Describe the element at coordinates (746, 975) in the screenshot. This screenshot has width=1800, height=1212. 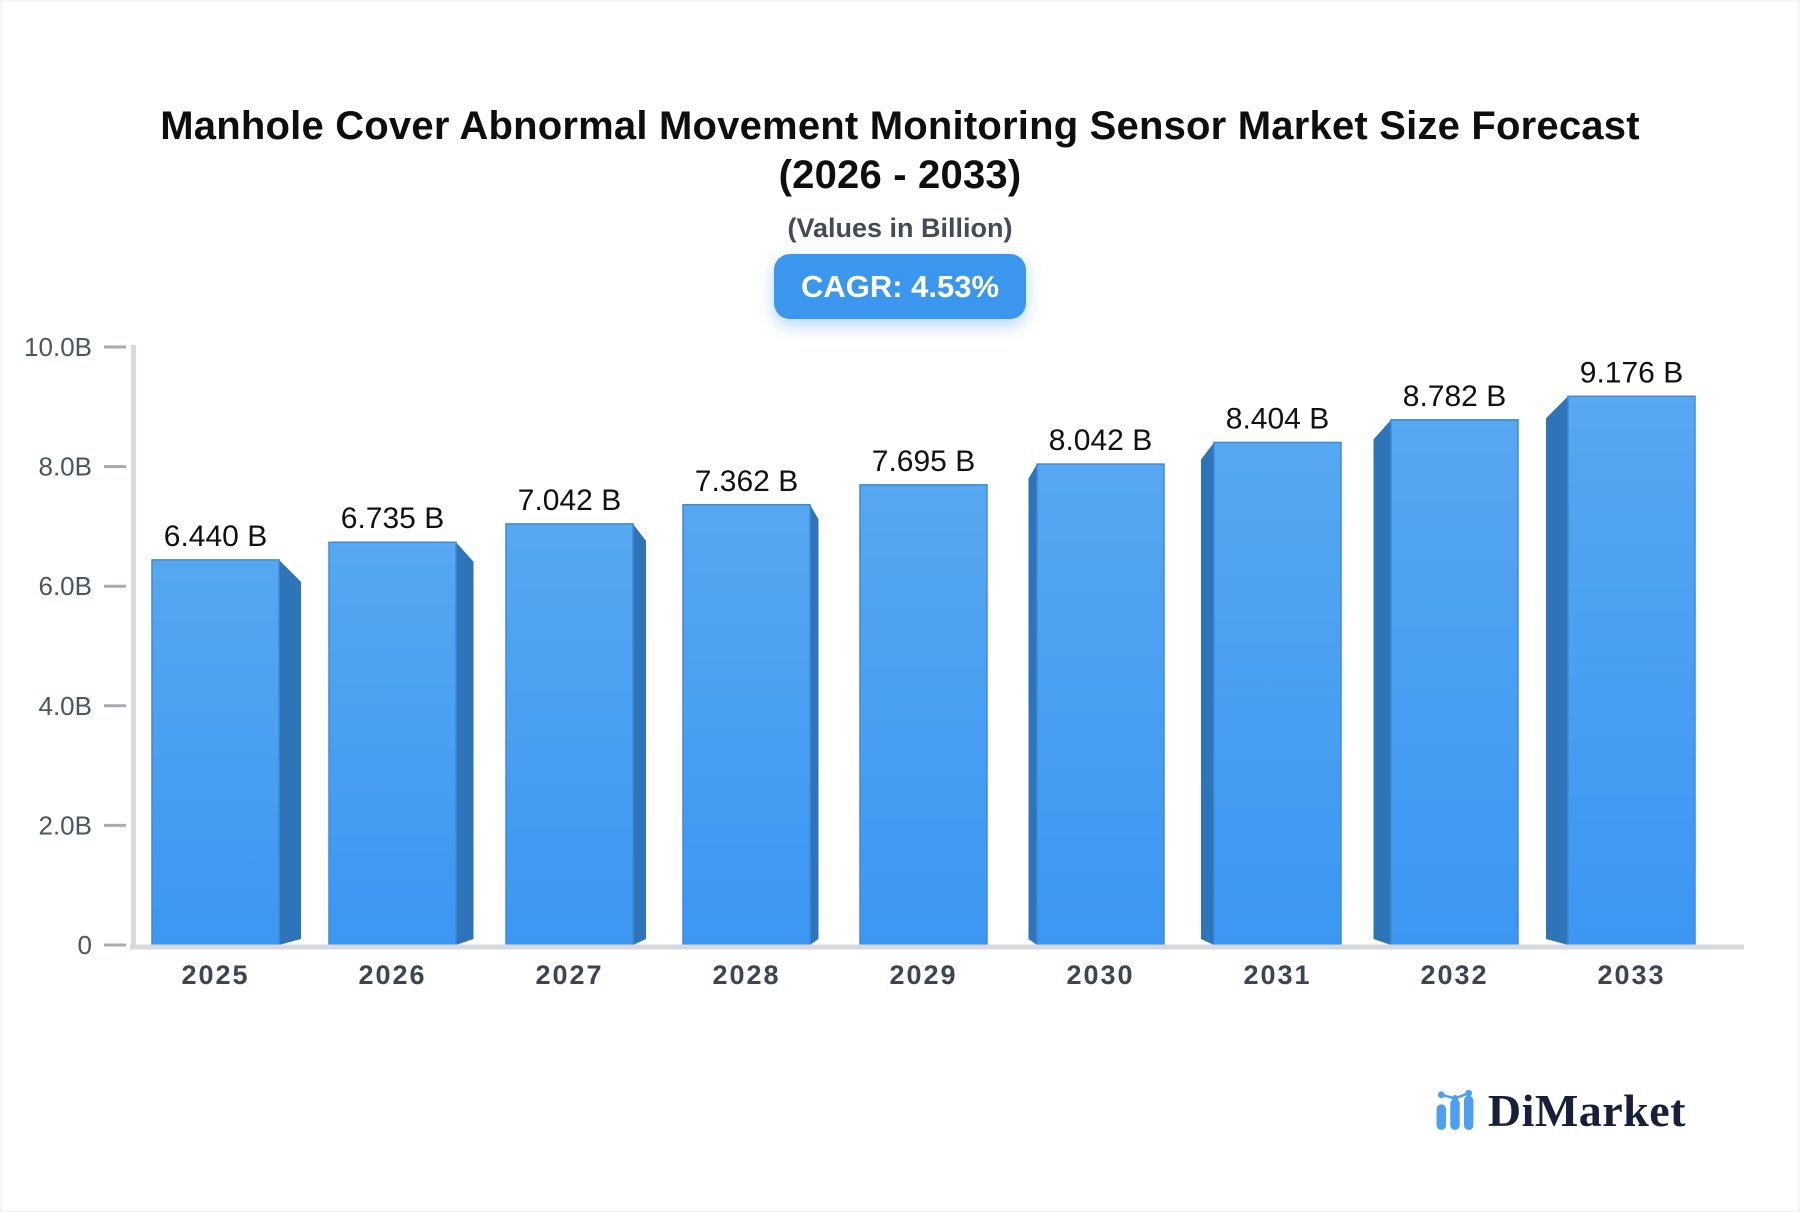
I see `x-axis-label: 2028` at that location.